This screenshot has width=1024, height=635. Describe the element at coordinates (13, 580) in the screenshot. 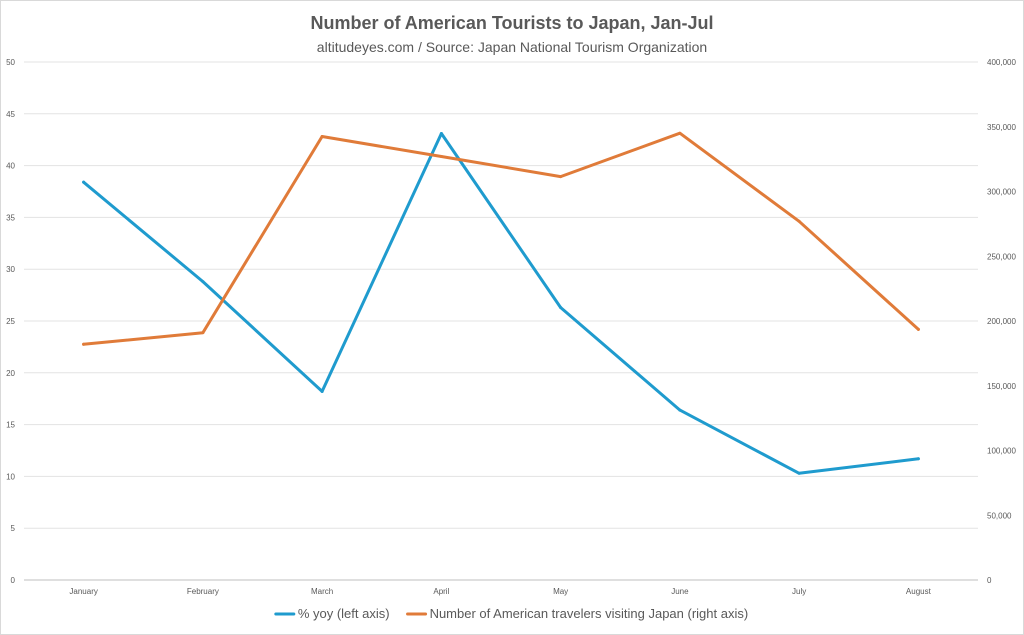

I see `left-tick-label: 0` at that location.